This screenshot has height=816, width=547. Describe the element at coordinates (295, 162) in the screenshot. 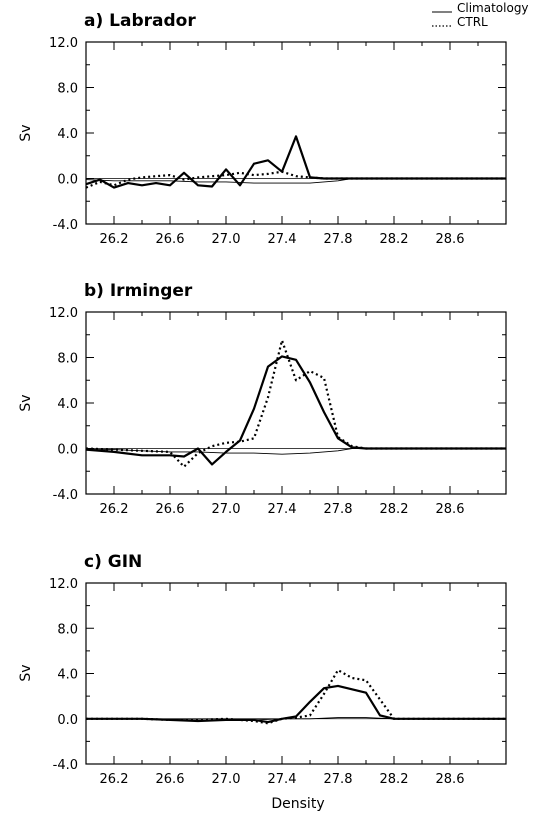

I see `series-line-bold` at that location.